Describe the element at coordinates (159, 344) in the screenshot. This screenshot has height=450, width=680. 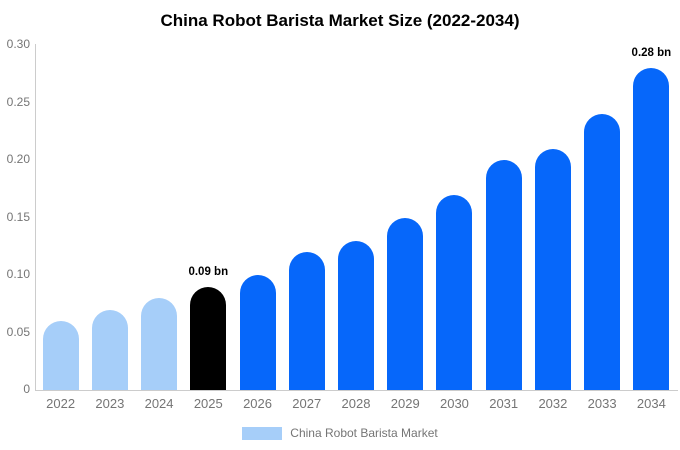
I see `bar-2024` at that location.